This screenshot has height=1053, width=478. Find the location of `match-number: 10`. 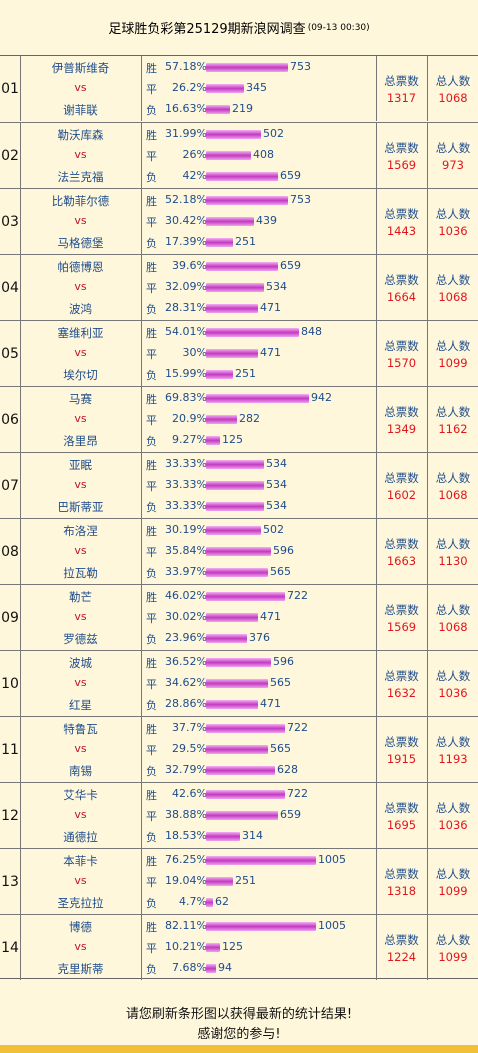

match-number: 10 is located at coordinates (10, 683).